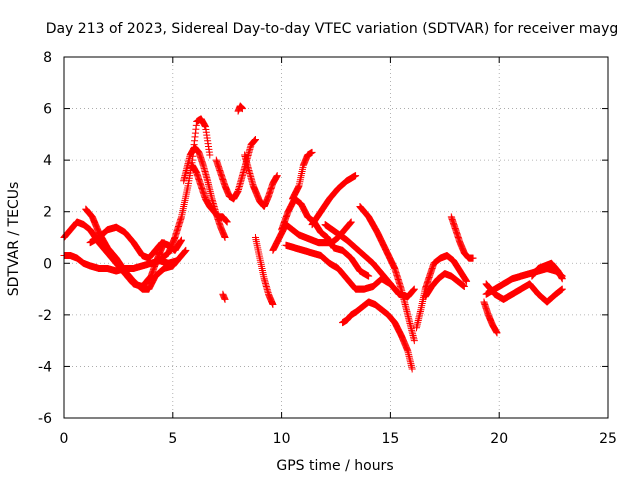 The image size is (640, 480). I want to click on y-tick-label: -2, so click(45, 316).